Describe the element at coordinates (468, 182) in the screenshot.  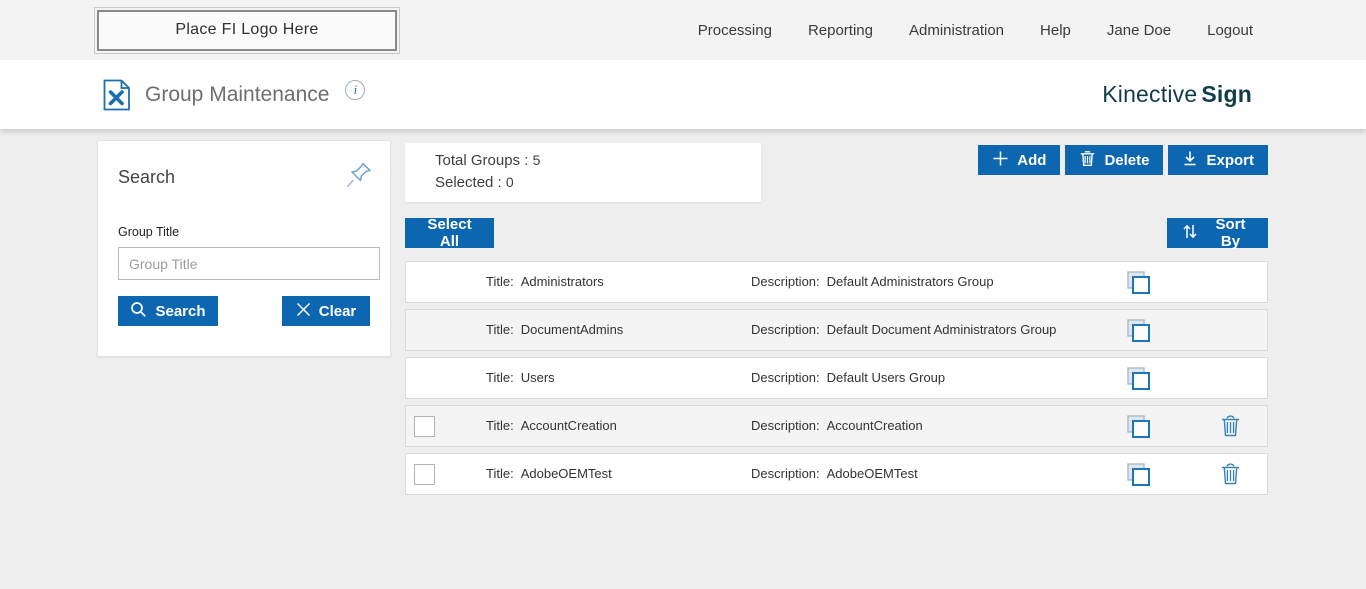
I see `selected-label: Selected :` at that location.